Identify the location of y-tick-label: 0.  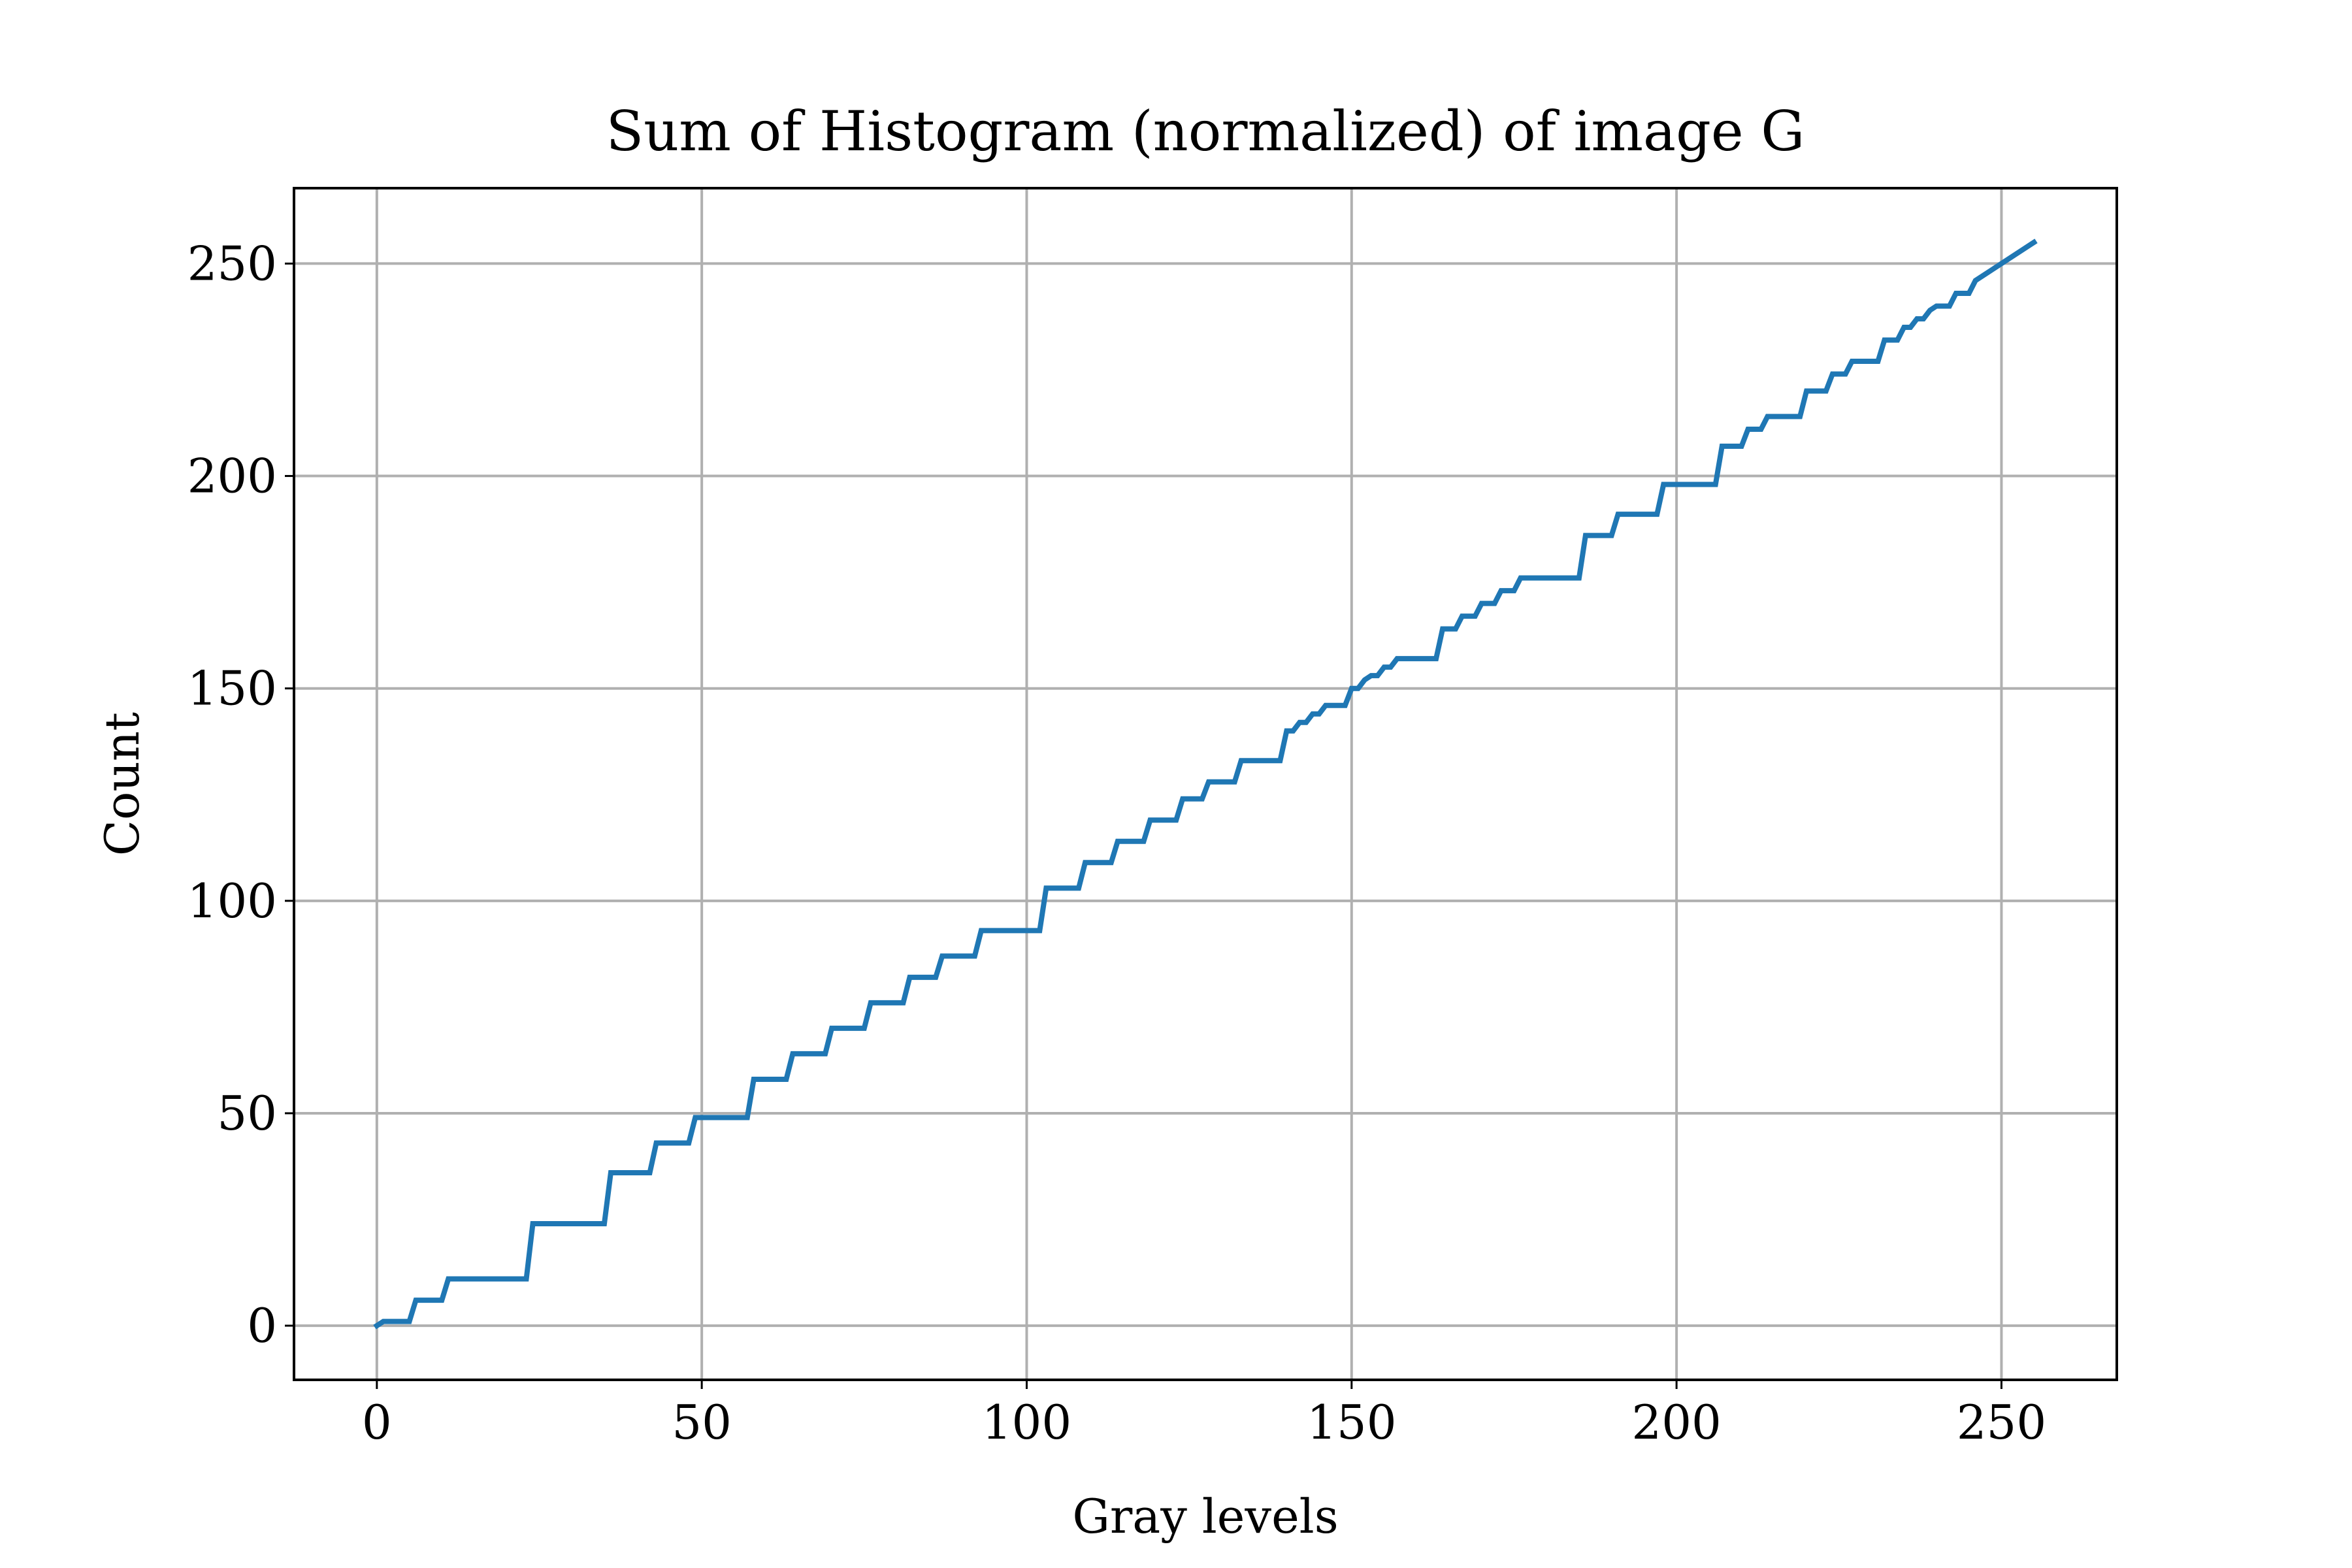
(262, 1325).